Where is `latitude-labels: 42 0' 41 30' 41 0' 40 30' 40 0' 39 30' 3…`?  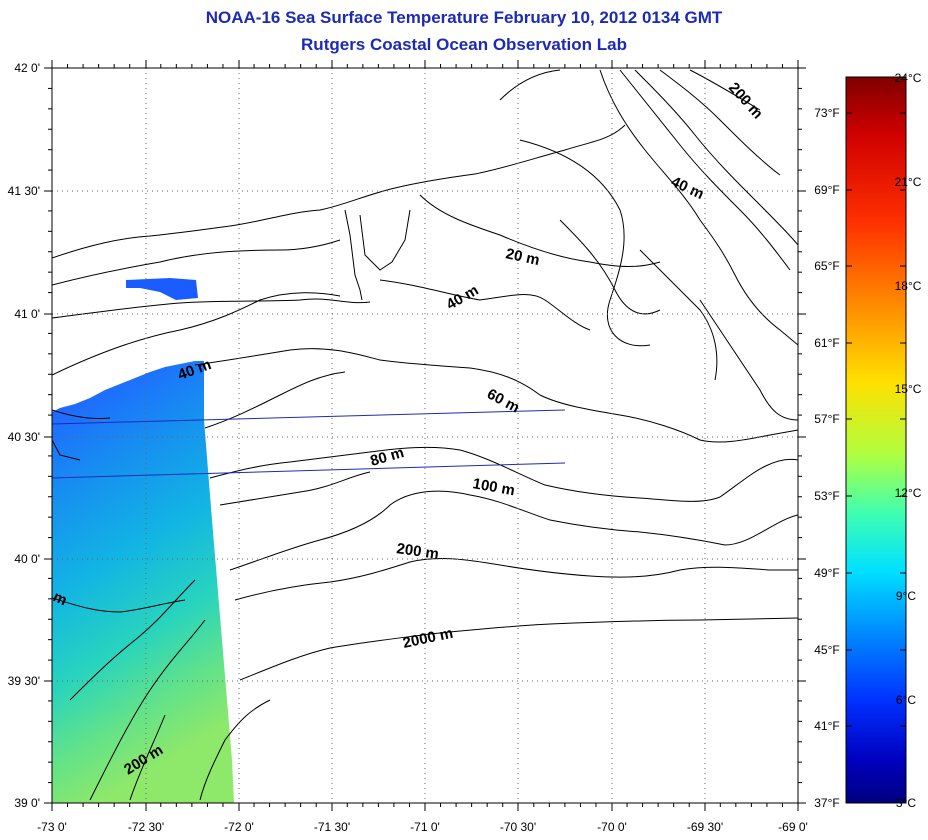 latitude-labels: 42 0' 41 30' 41 0' 40 30' 40 0' 39 30' 3… is located at coordinates (24, 435).